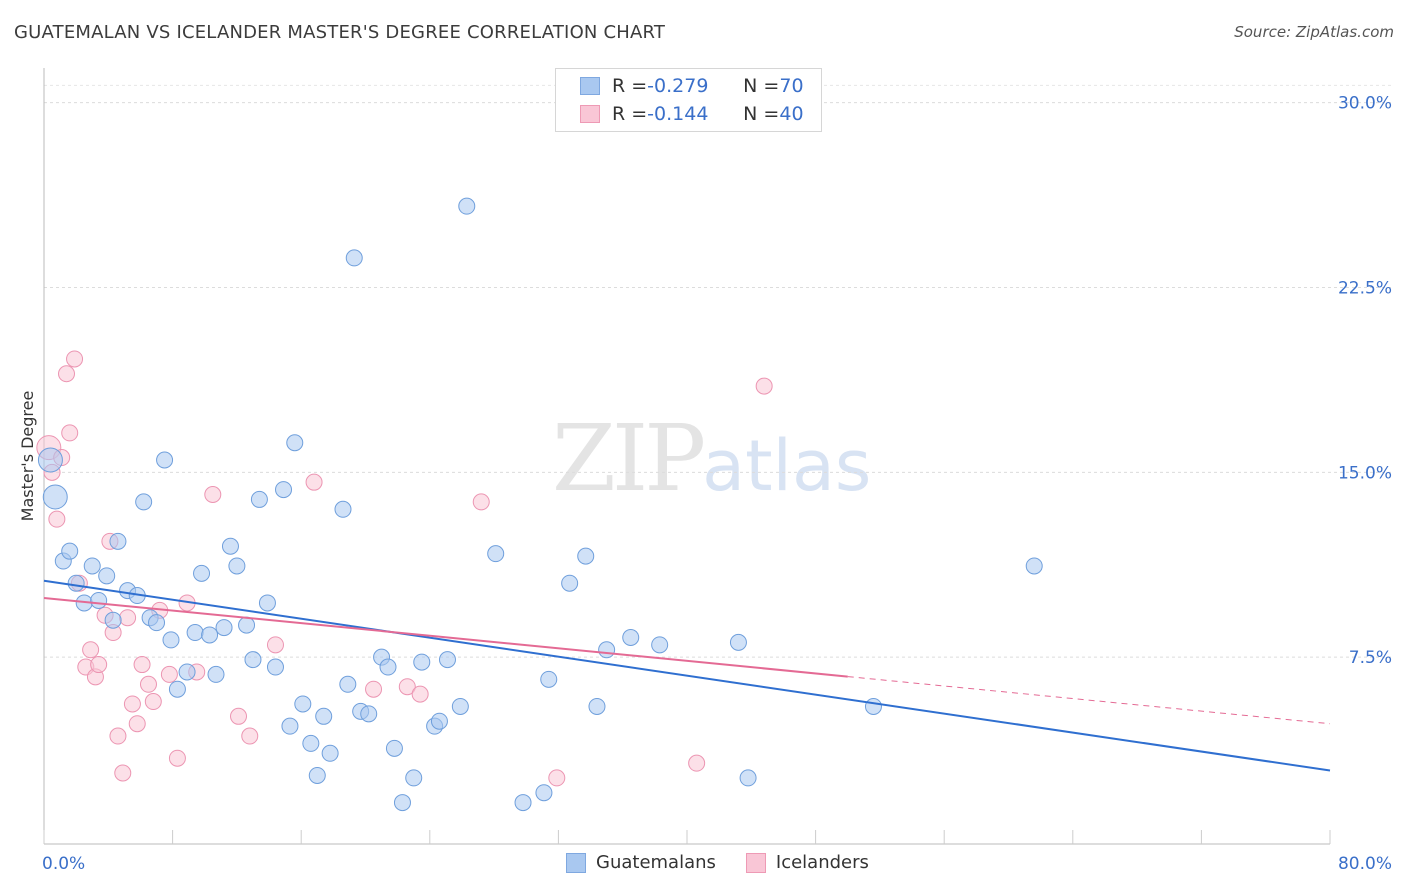 This screenshot has width=1406, height=892. I want to click on stats-legend-row-guatemalans: R = -0.279 N = 70, so click(692, 86).